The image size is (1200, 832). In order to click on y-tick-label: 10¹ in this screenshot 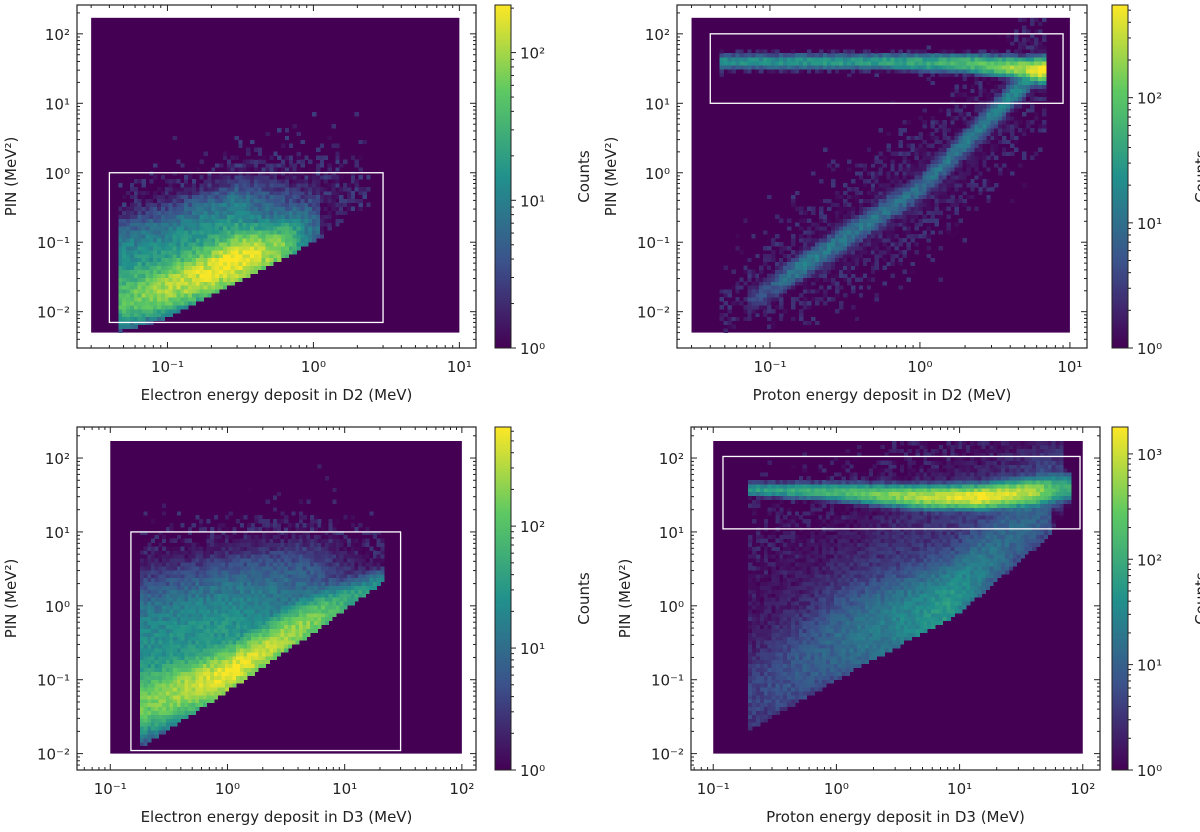, I will do `click(57, 104)`.